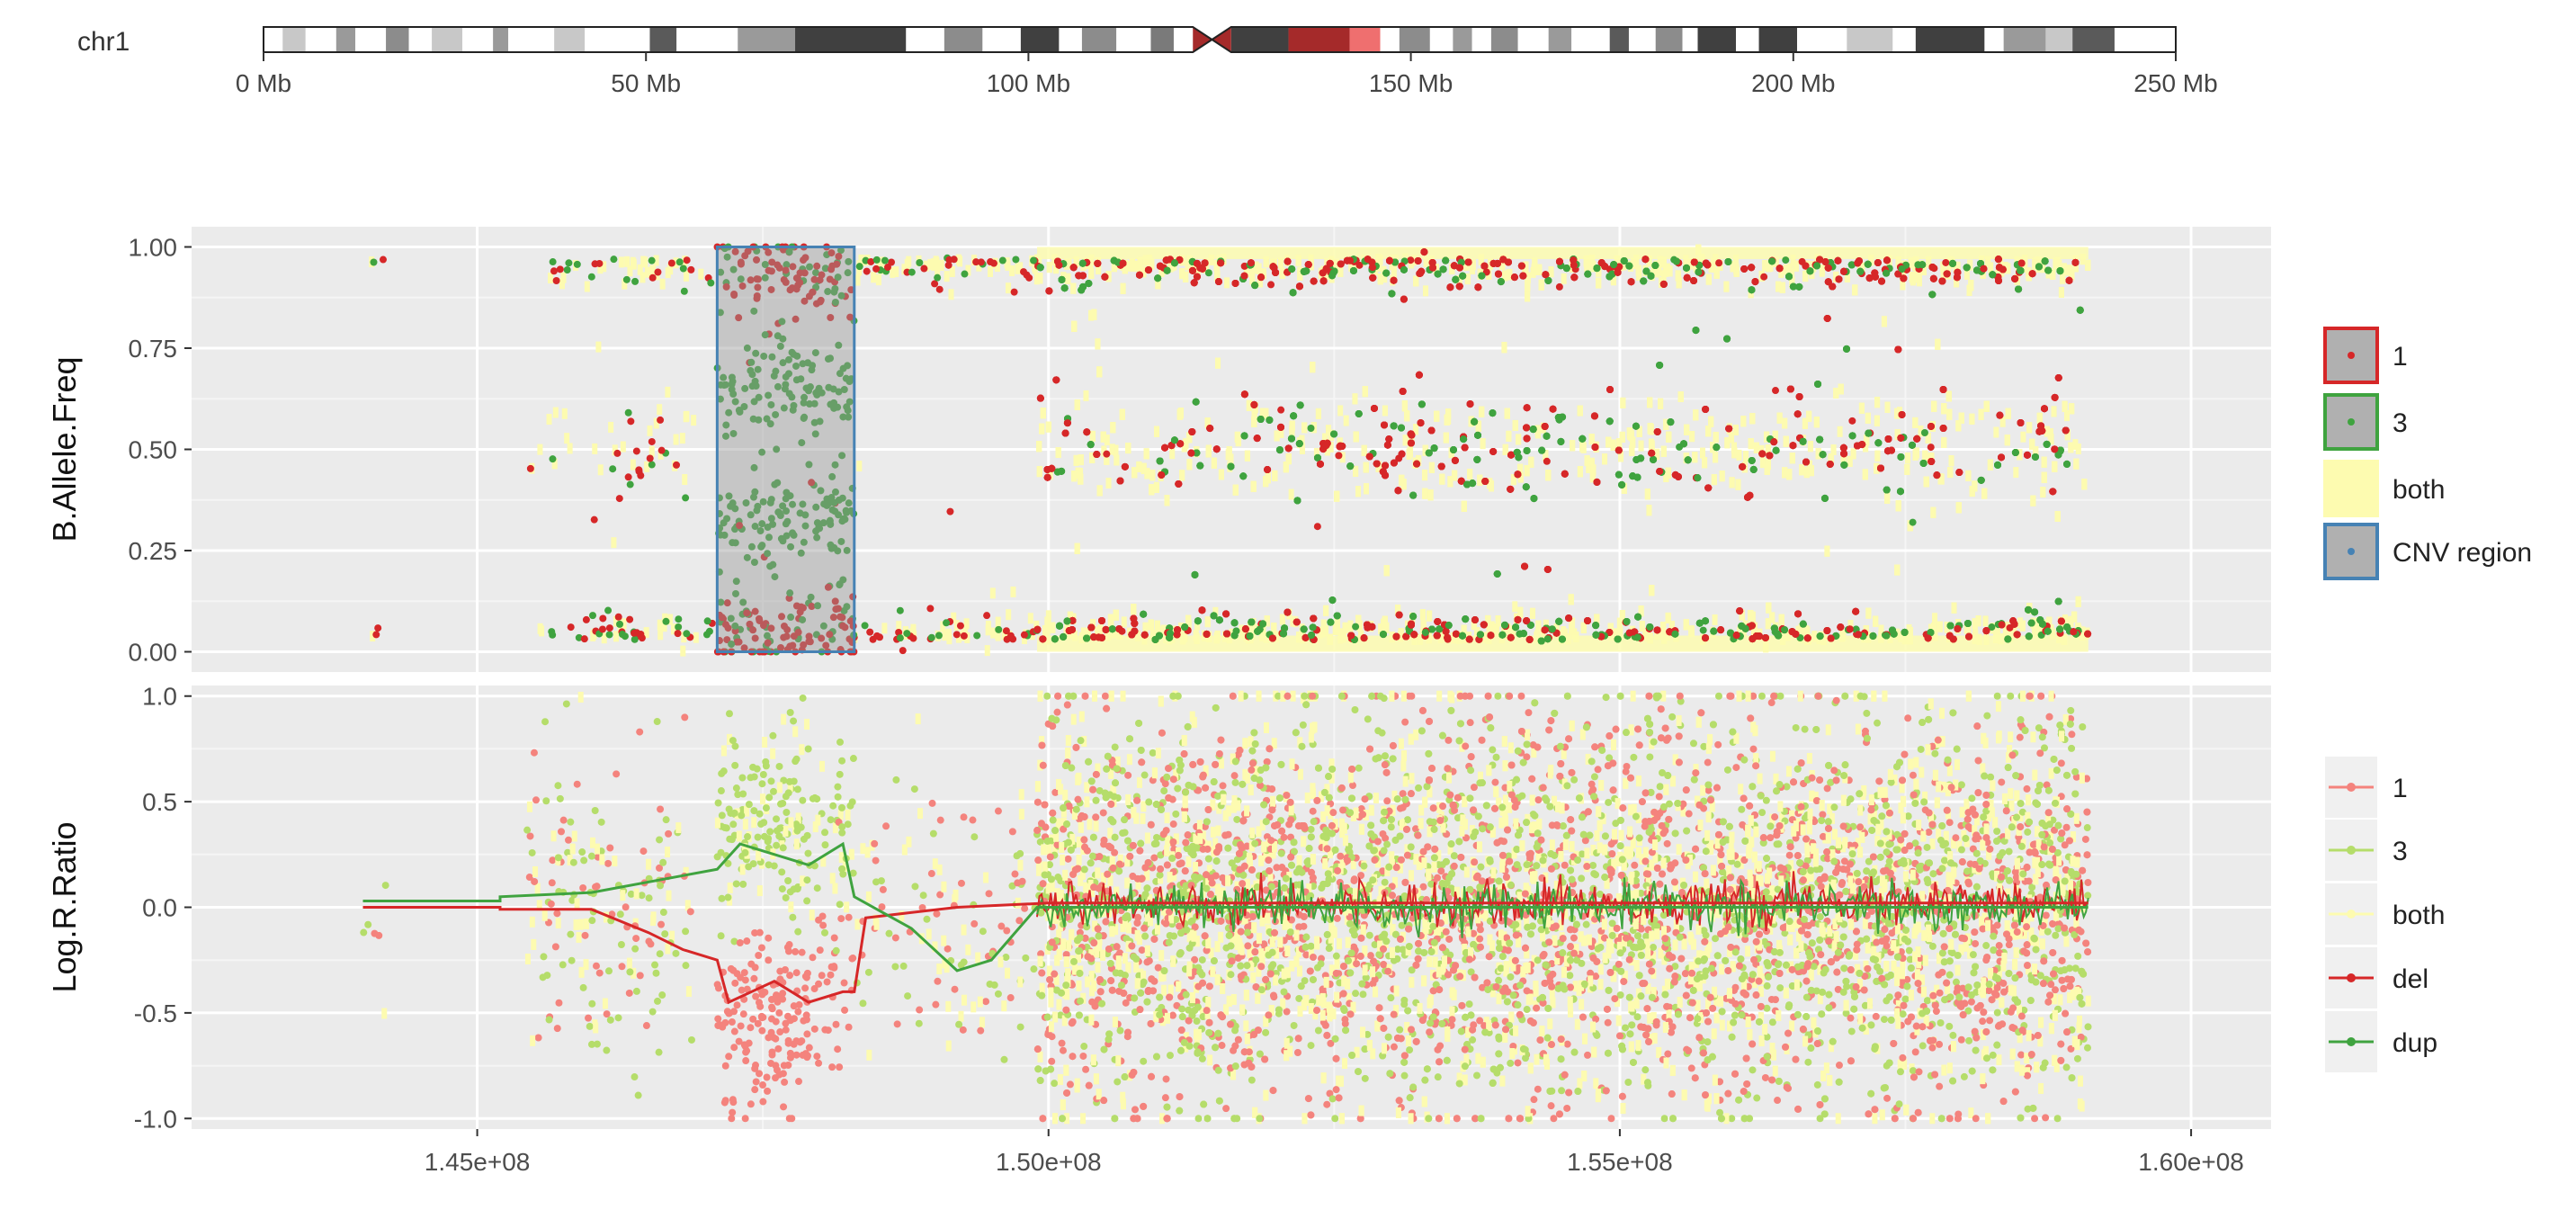 This screenshot has width=2576, height=1228. What do you see at coordinates (1202, 39) in the screenshot?
I see `centromere-left` at bounding box center [1202, 39].